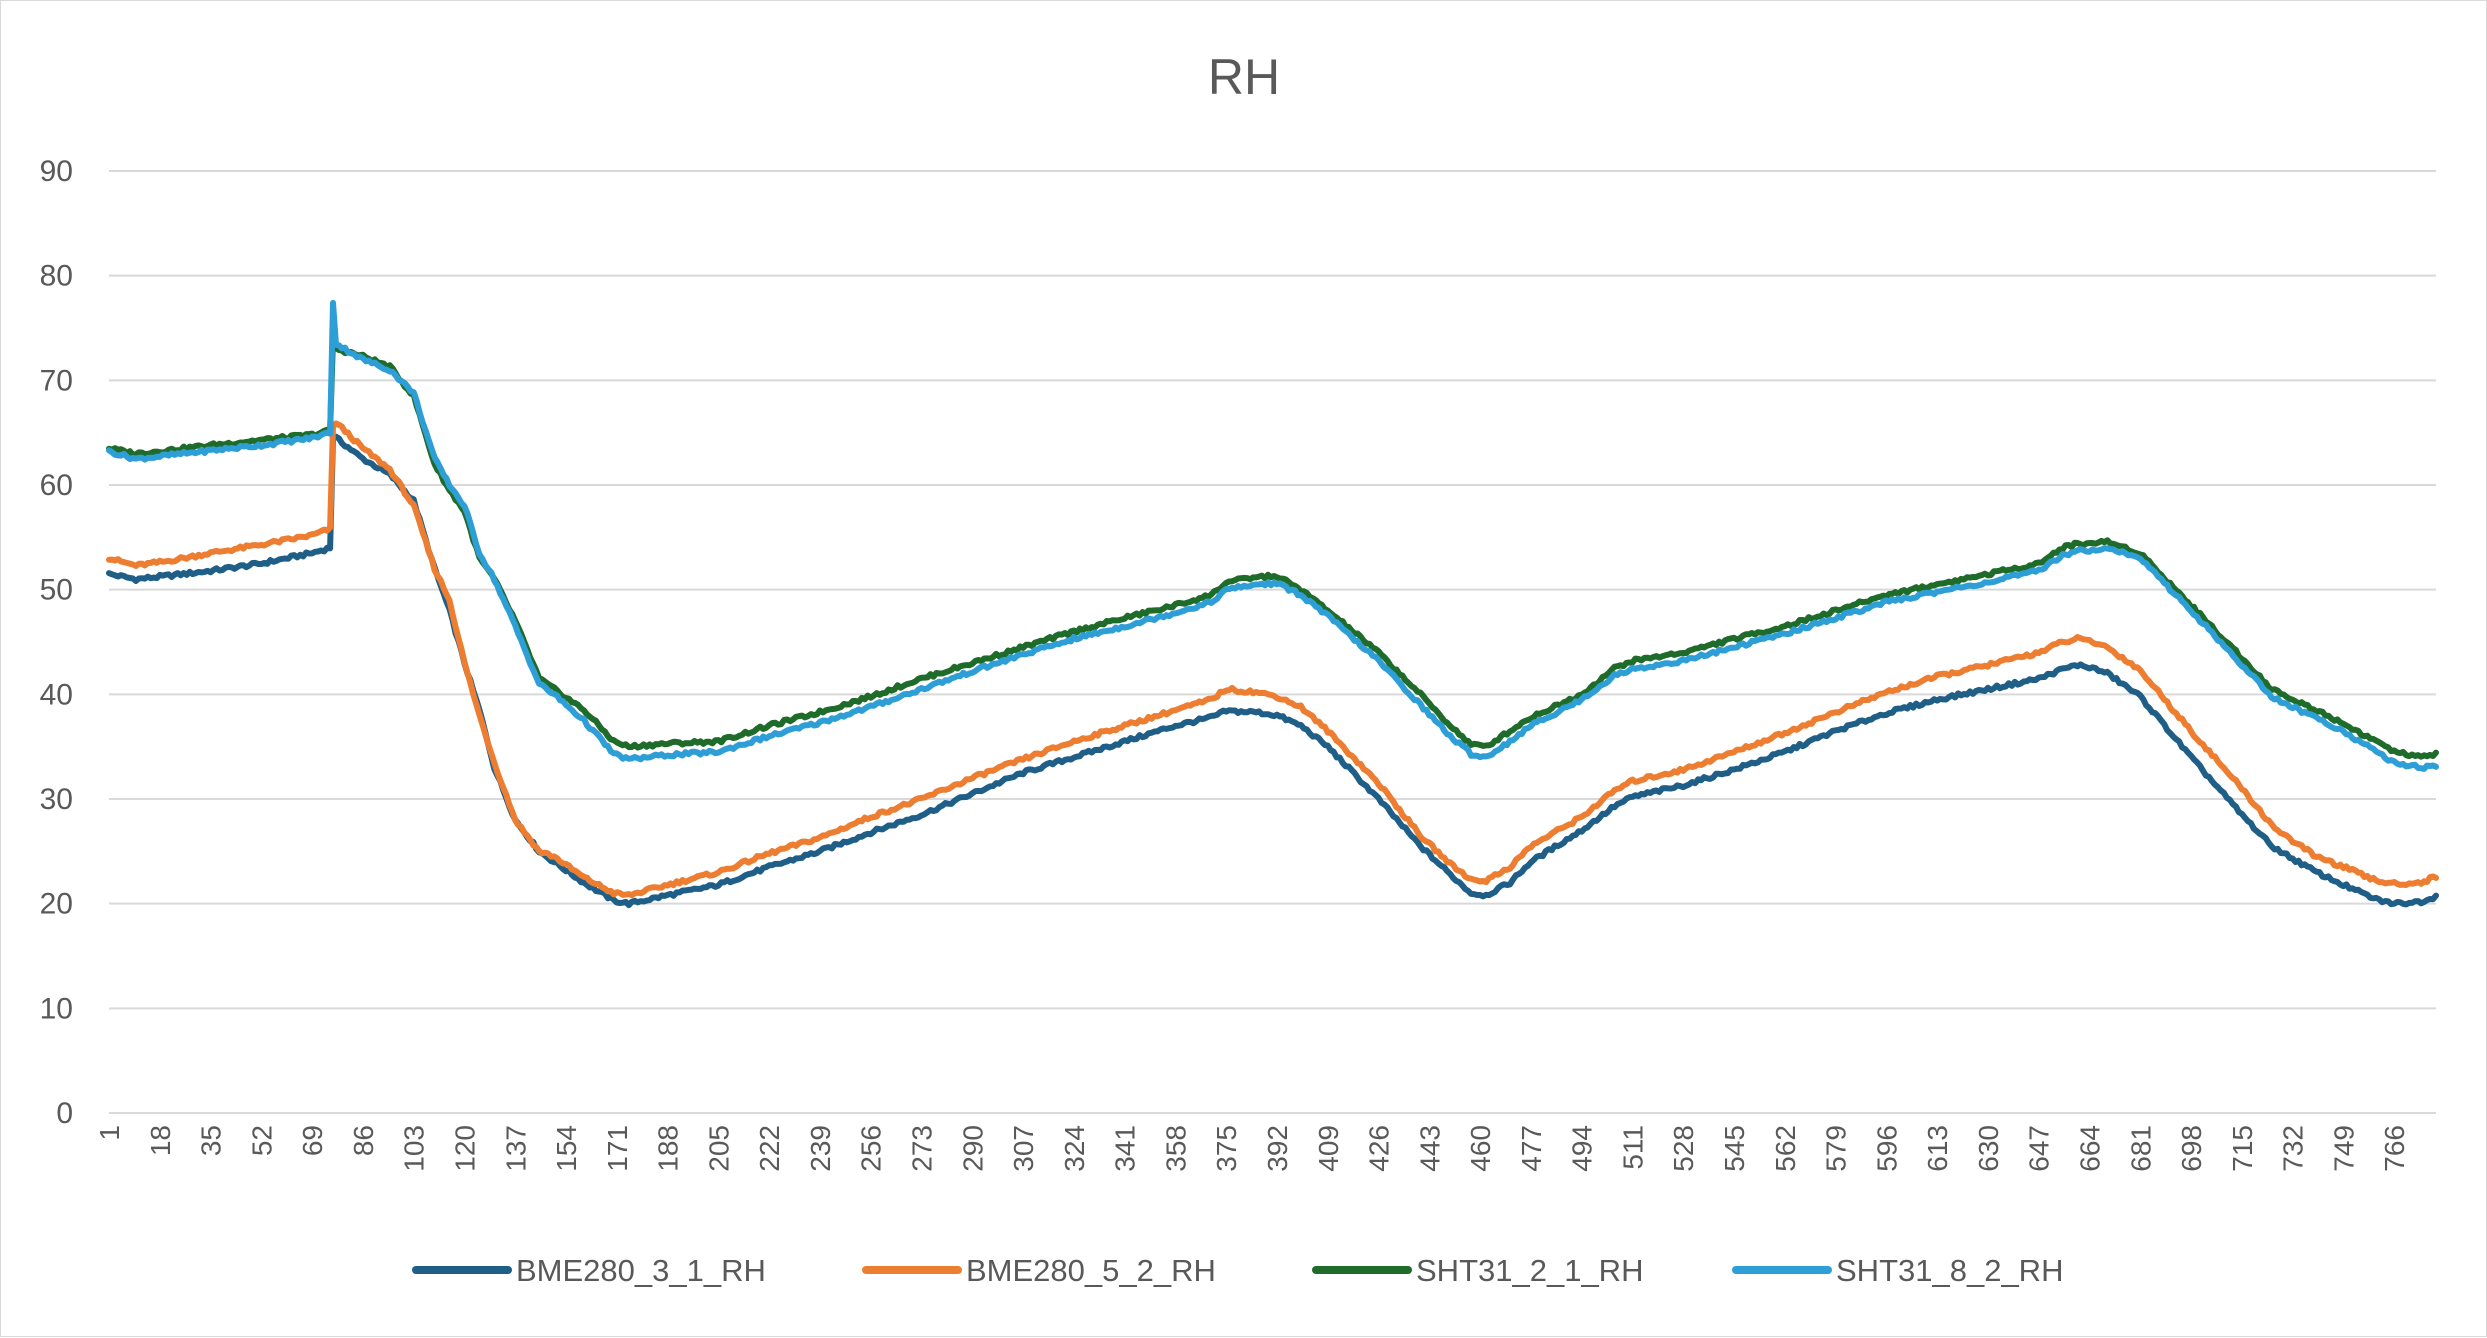 The image size is (2487, 1338). I want to click on x-tick-label: 188, so click(668, 1148).